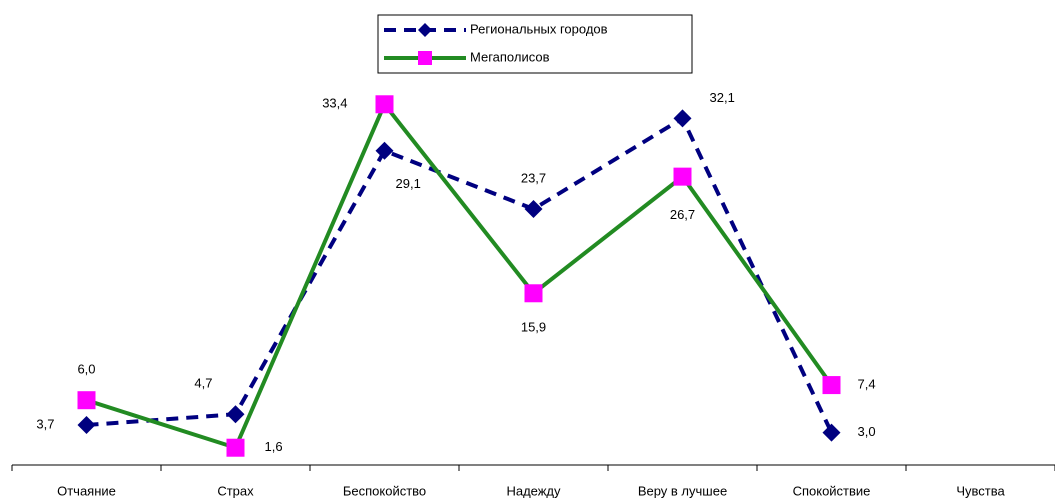  What do you see at coordinates (682, 214) in the screenshot?
I see `data-label: 26,7` at bounding box center [682, 214].